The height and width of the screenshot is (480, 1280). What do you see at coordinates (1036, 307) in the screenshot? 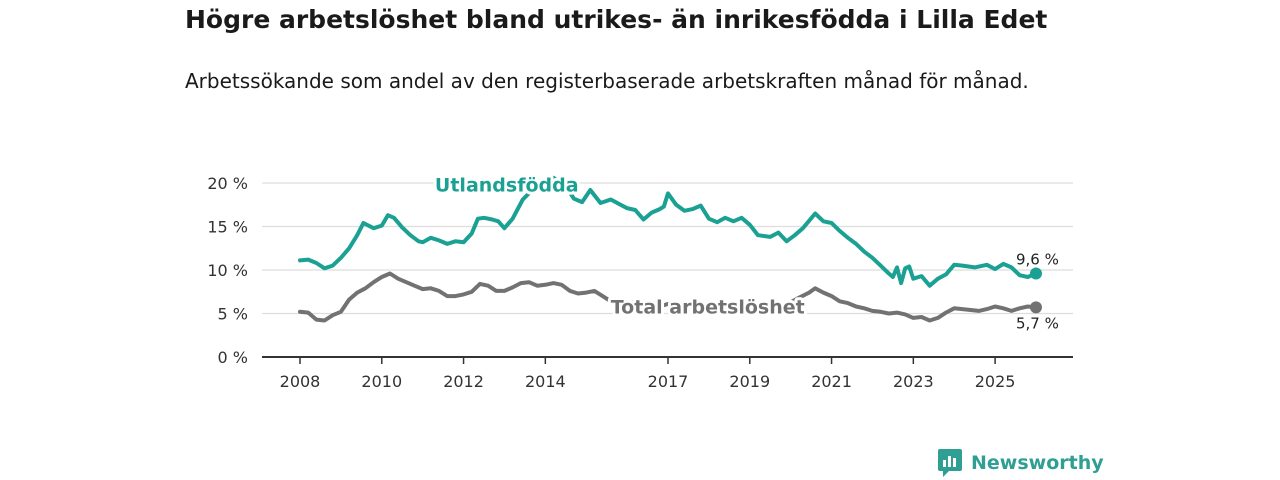
I see `series-endpoint-total` at bounding box center [1036, 307].